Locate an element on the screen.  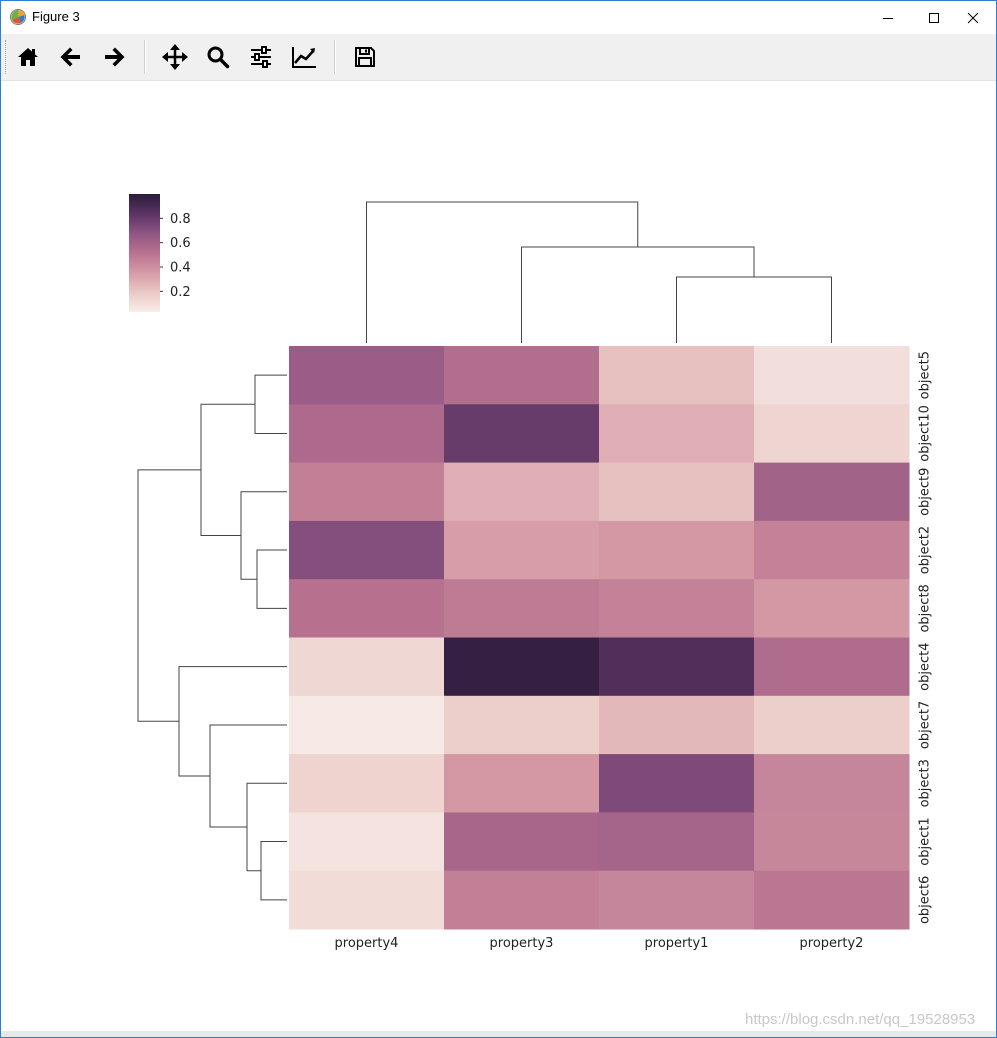
colorbar-tick-label: 0.4 is located at coordinates (180, 267).